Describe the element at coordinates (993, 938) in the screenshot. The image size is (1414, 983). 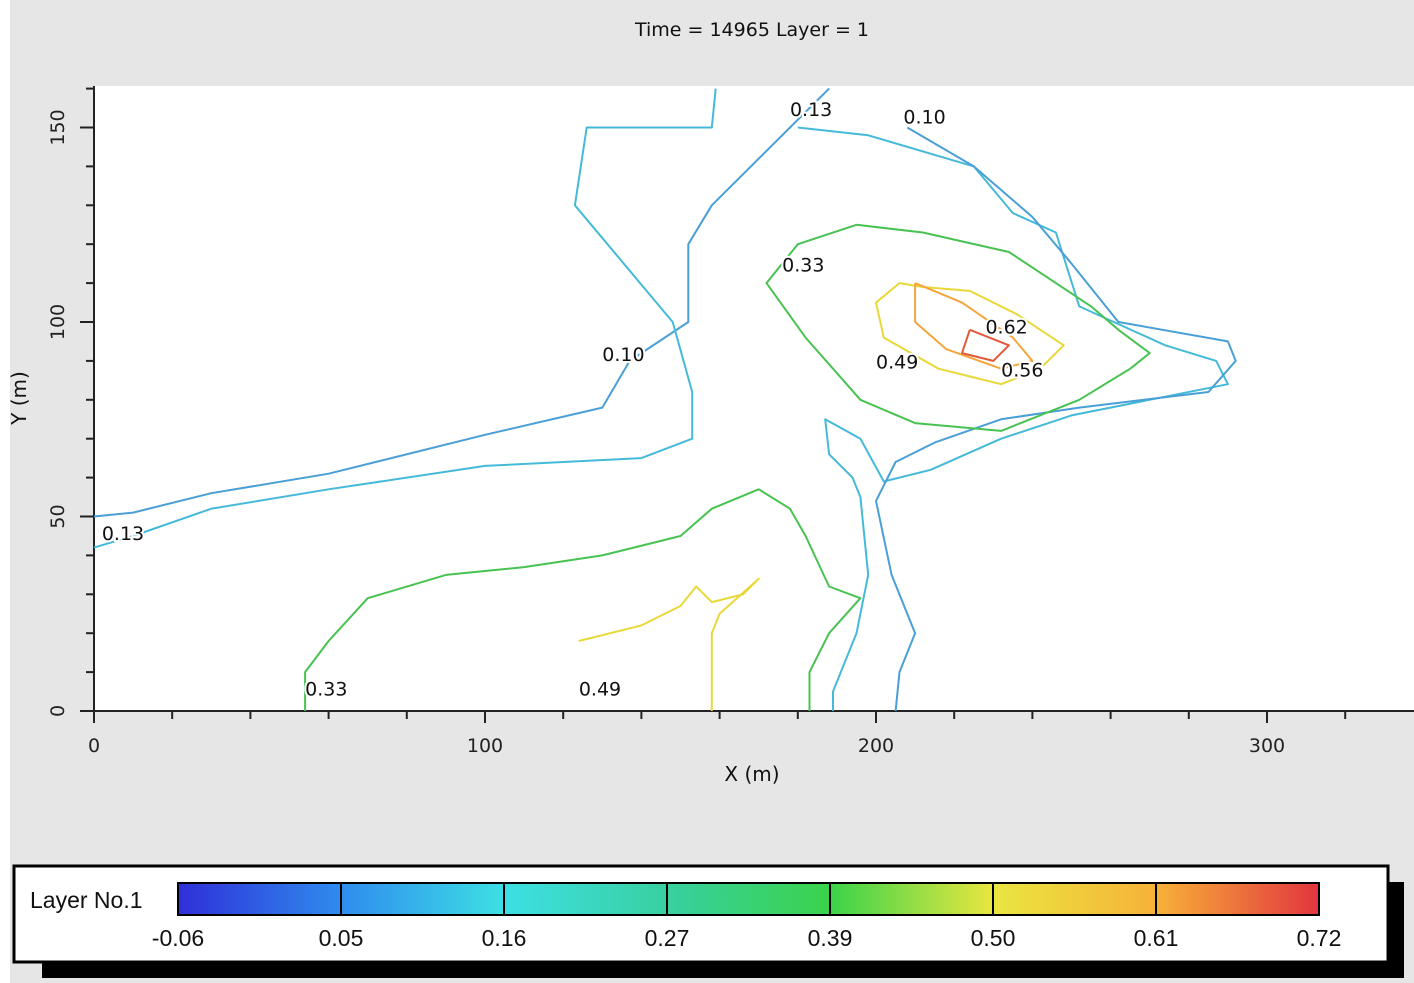
I see `legend-tick-label: 0.50` at that location.